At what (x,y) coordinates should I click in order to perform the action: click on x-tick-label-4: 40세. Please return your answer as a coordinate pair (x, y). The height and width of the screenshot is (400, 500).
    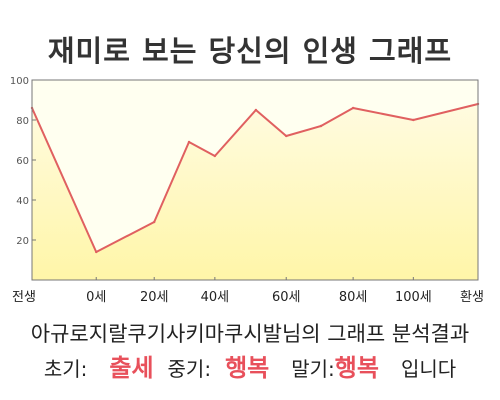
    Looking at the image, I should click on (215, 297).